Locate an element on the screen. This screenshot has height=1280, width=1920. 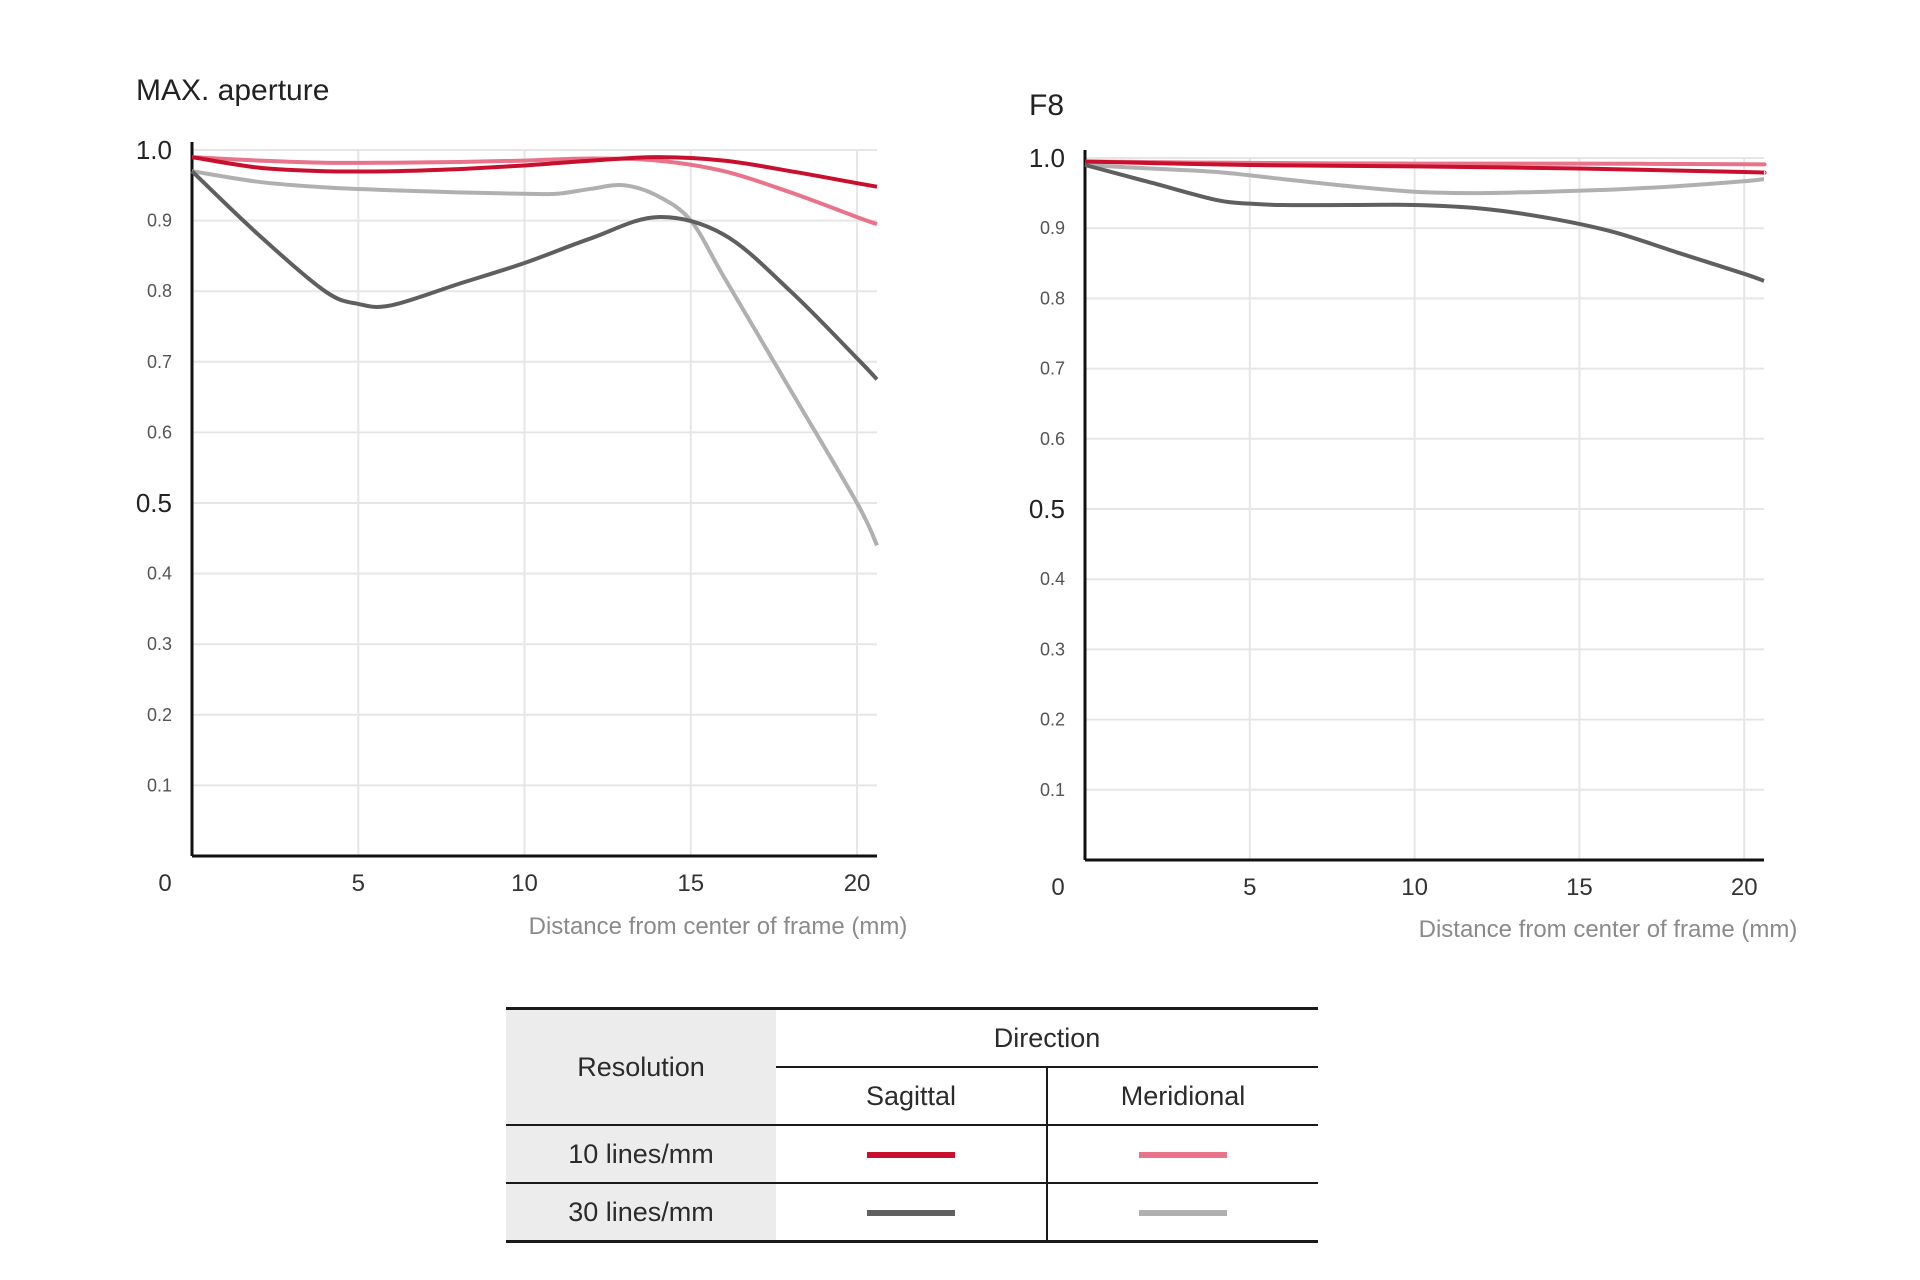
swatch-30-sagittal is located at coordinates (911, 1213).